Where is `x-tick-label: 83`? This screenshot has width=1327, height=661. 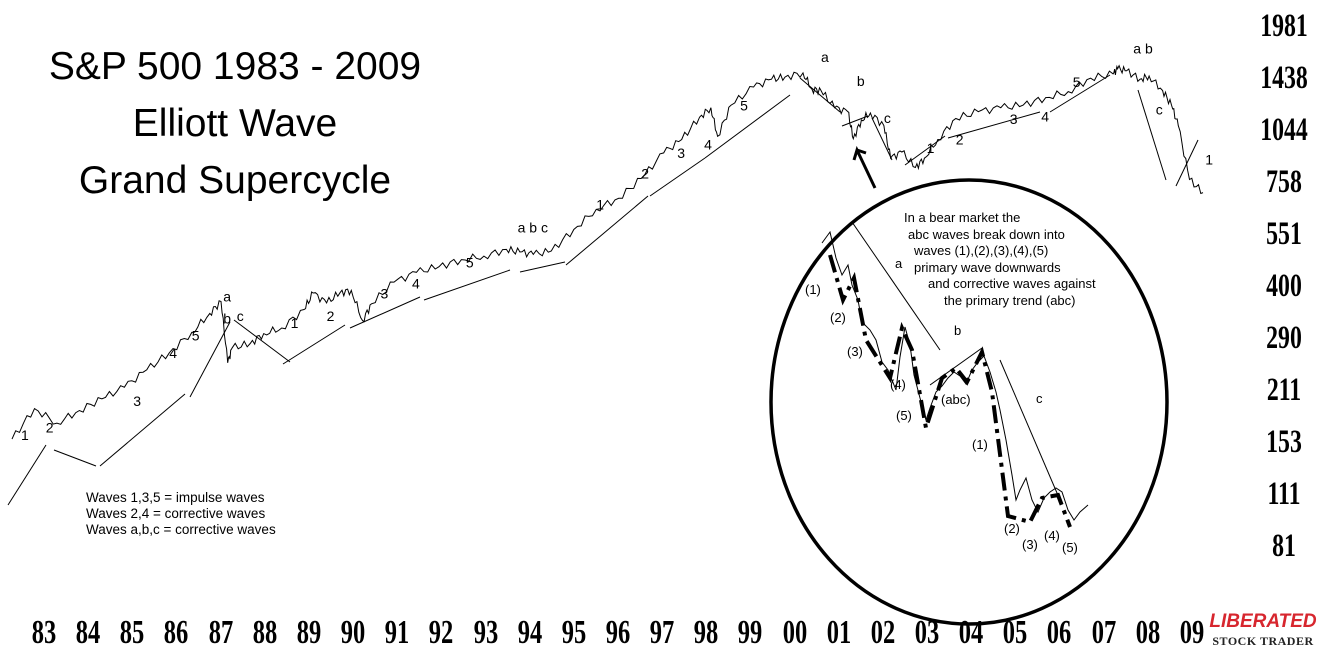
x-tick-label: 83 is located at coordinates (44, 632).